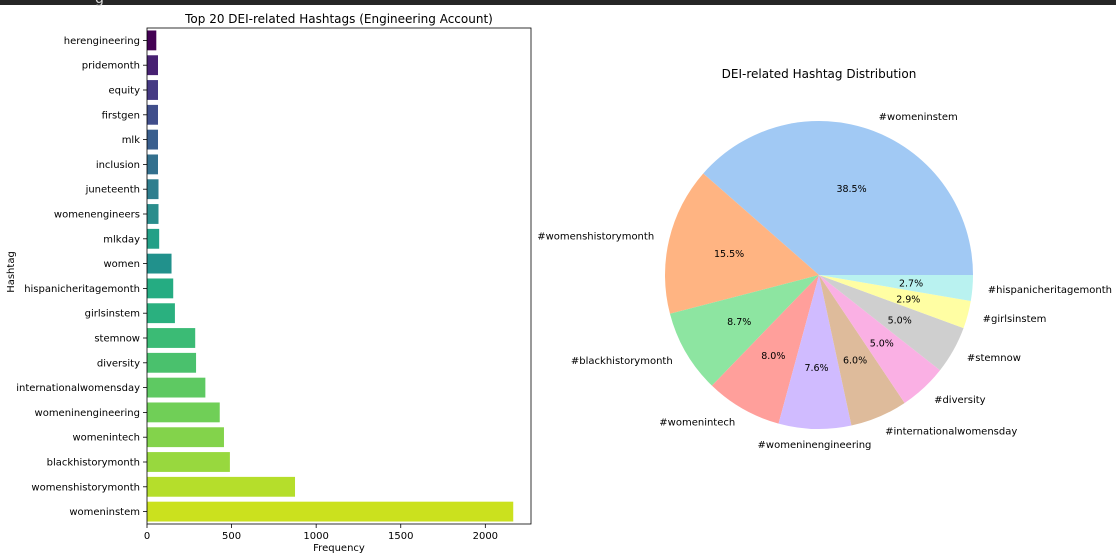  What do you see at coordinates (147, 536) in the screenshot?
I see `x-tick-label: 0` at bounding box center [147, 536].